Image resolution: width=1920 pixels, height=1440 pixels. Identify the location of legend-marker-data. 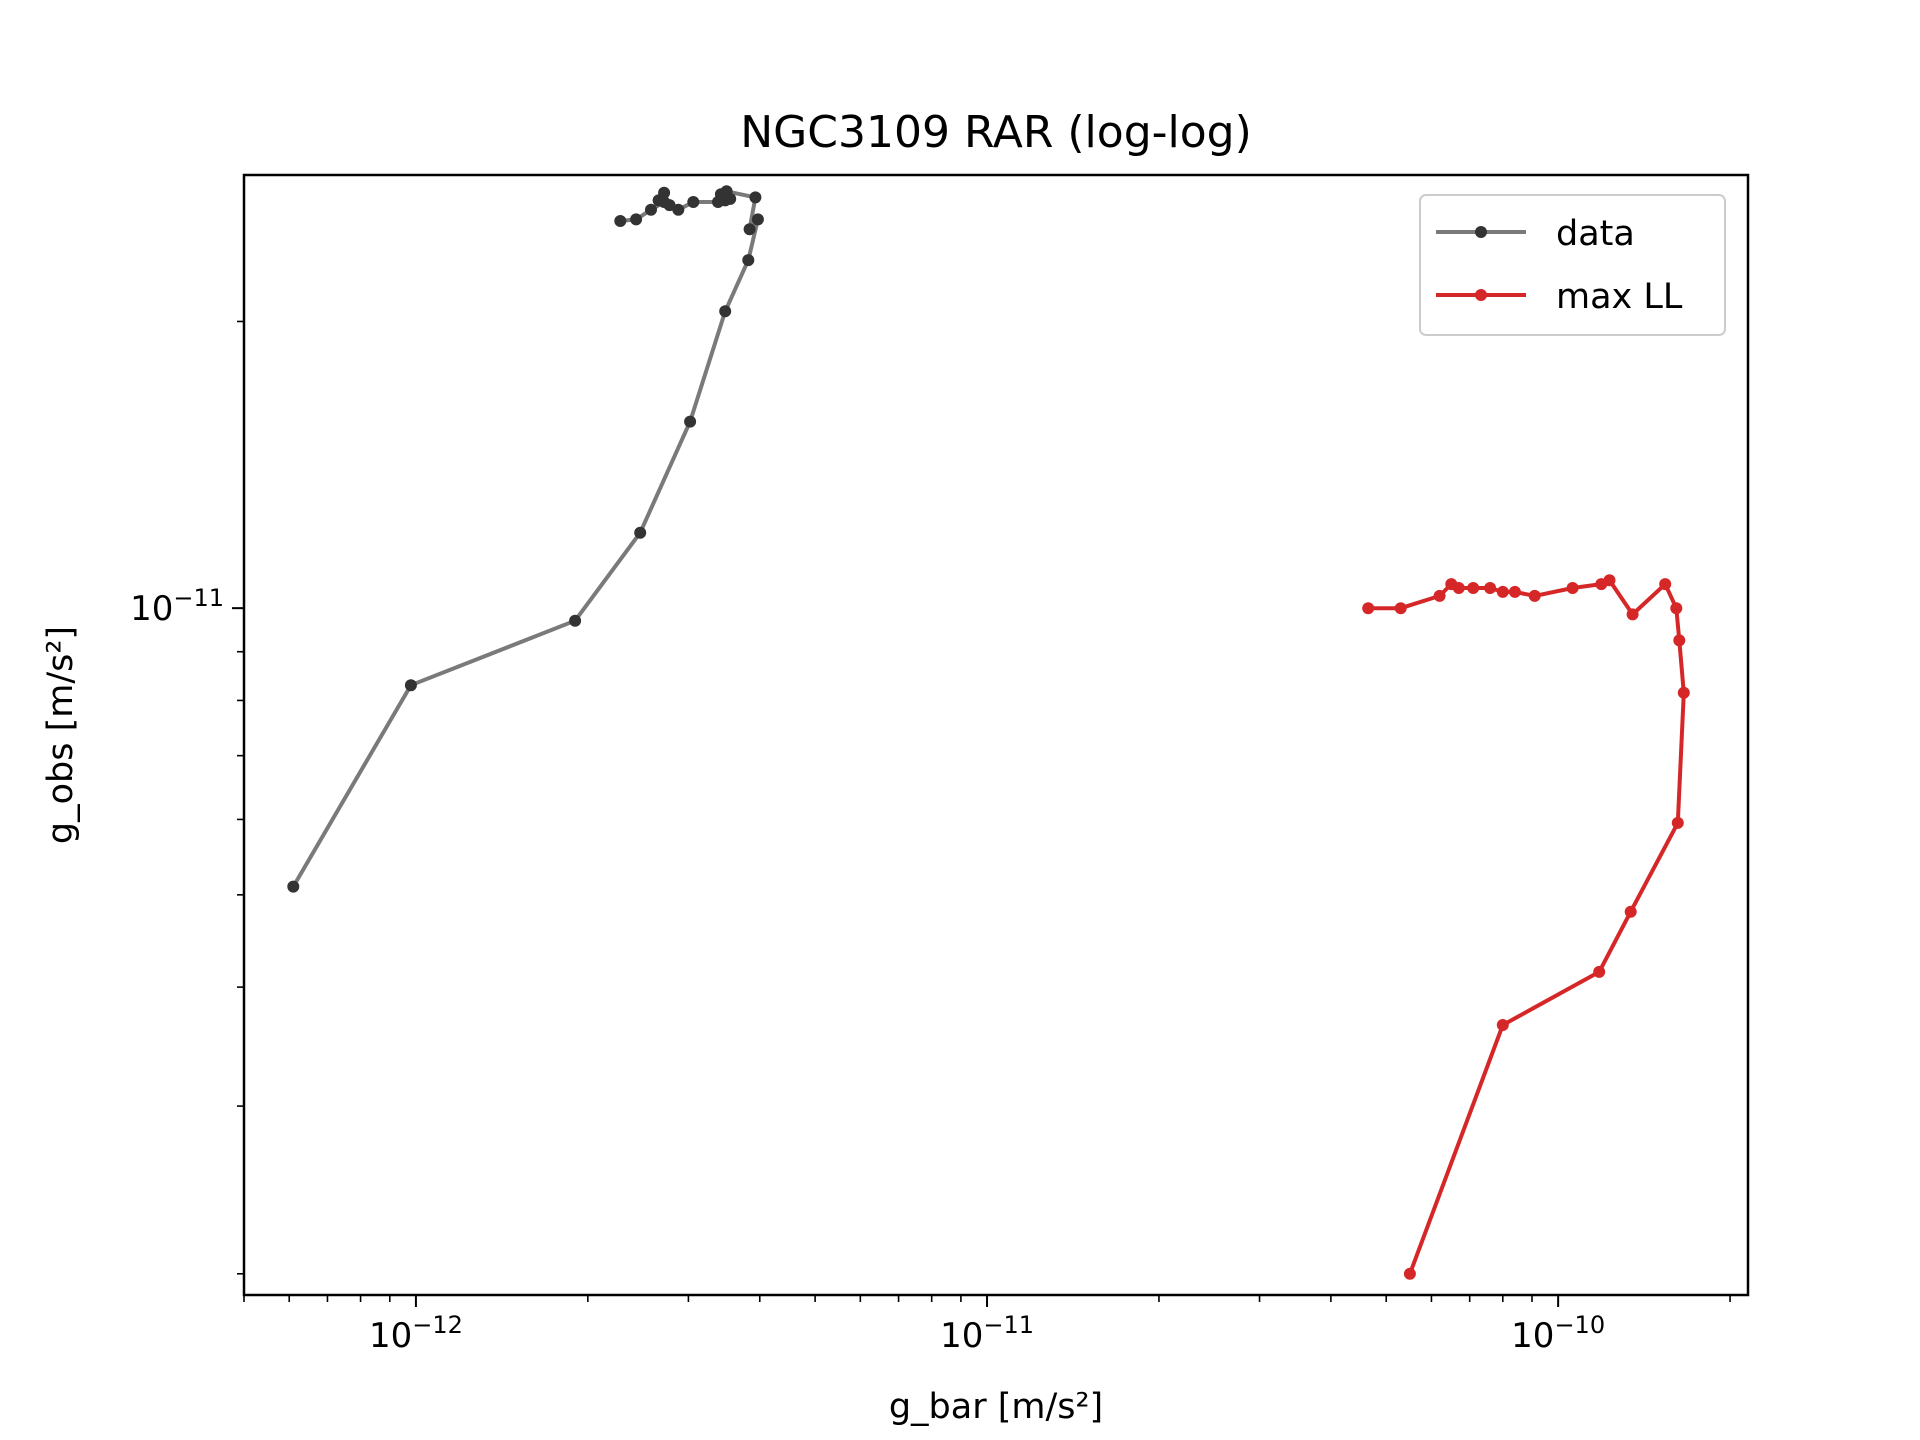
(1481, 232).